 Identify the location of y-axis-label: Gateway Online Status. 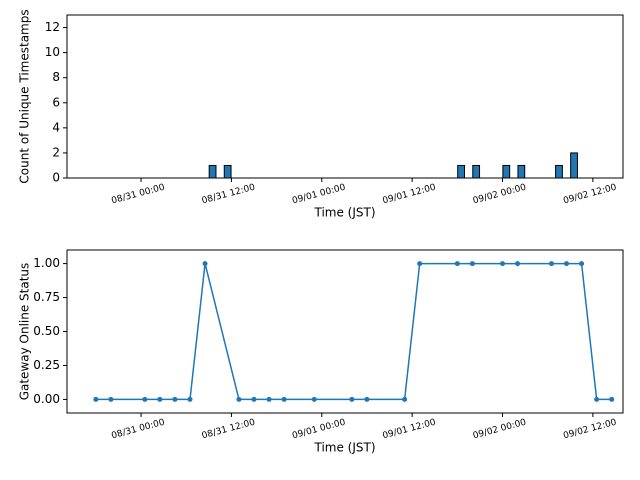
(25, 332).